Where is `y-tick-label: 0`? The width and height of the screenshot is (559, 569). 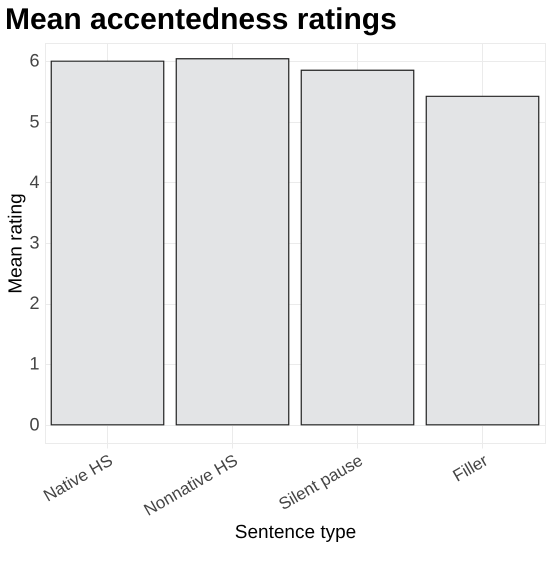 y-tick-label: 0 is located at coordinates (34, 424).